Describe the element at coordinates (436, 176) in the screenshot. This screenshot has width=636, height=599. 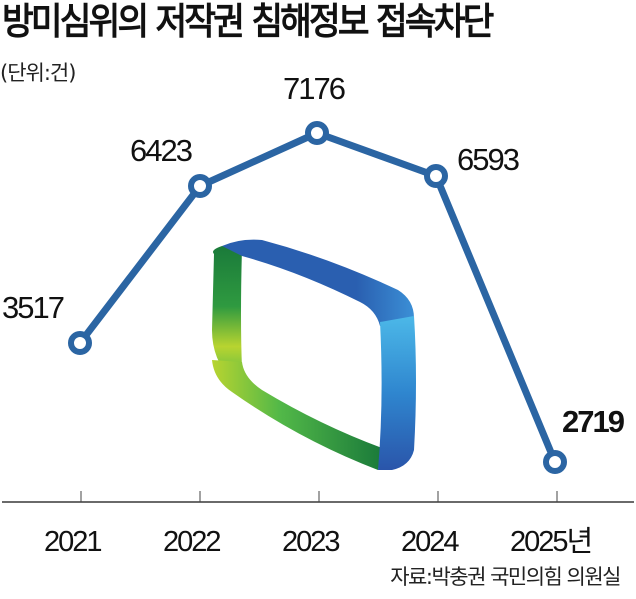
I see `data-point-2024` at that location.